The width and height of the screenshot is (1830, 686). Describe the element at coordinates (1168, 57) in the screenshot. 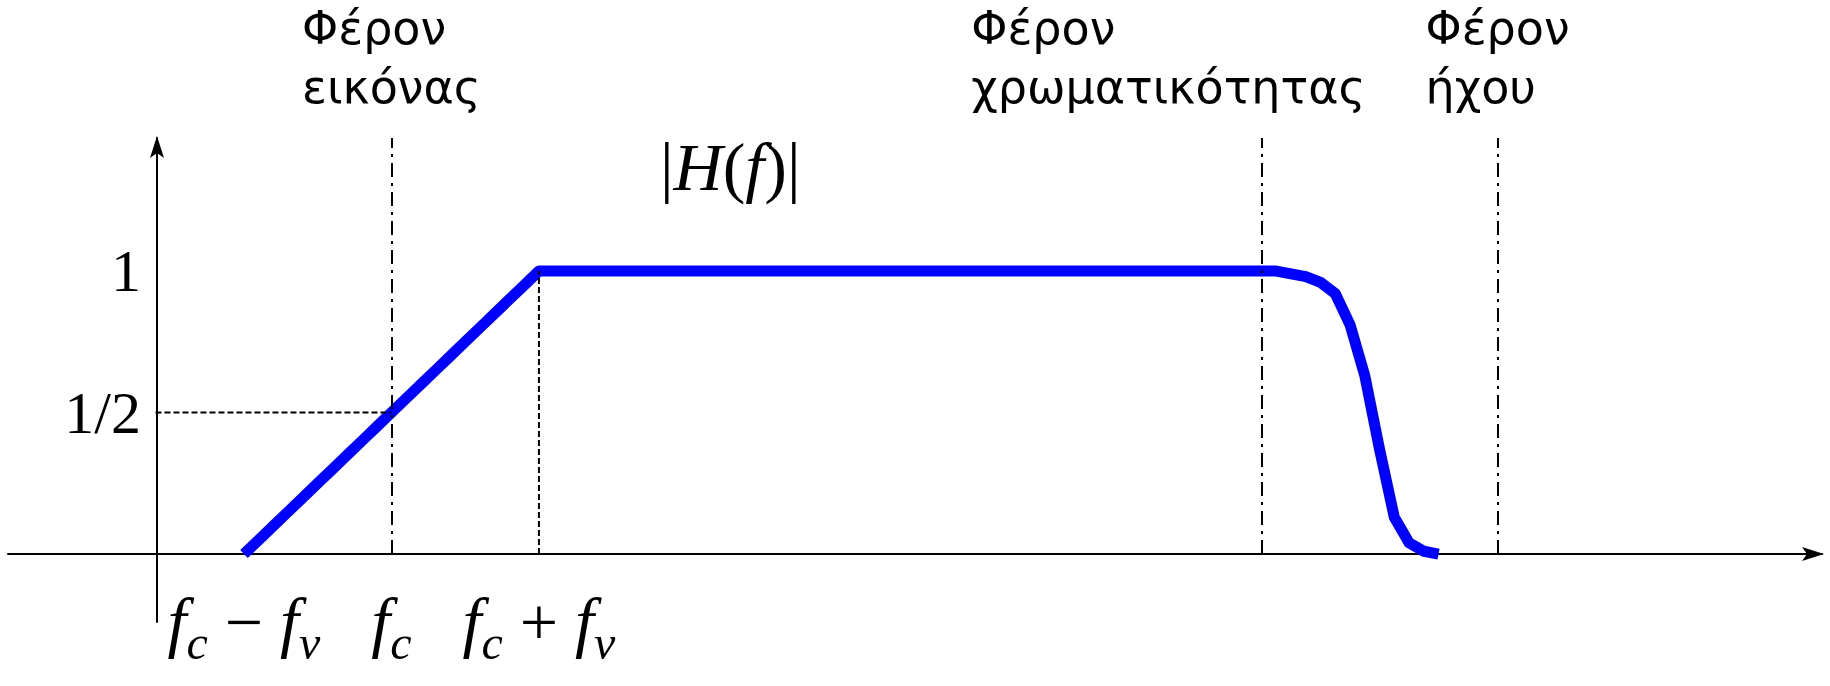

I see `text: Φέρον χρωματικότητας` at that location.